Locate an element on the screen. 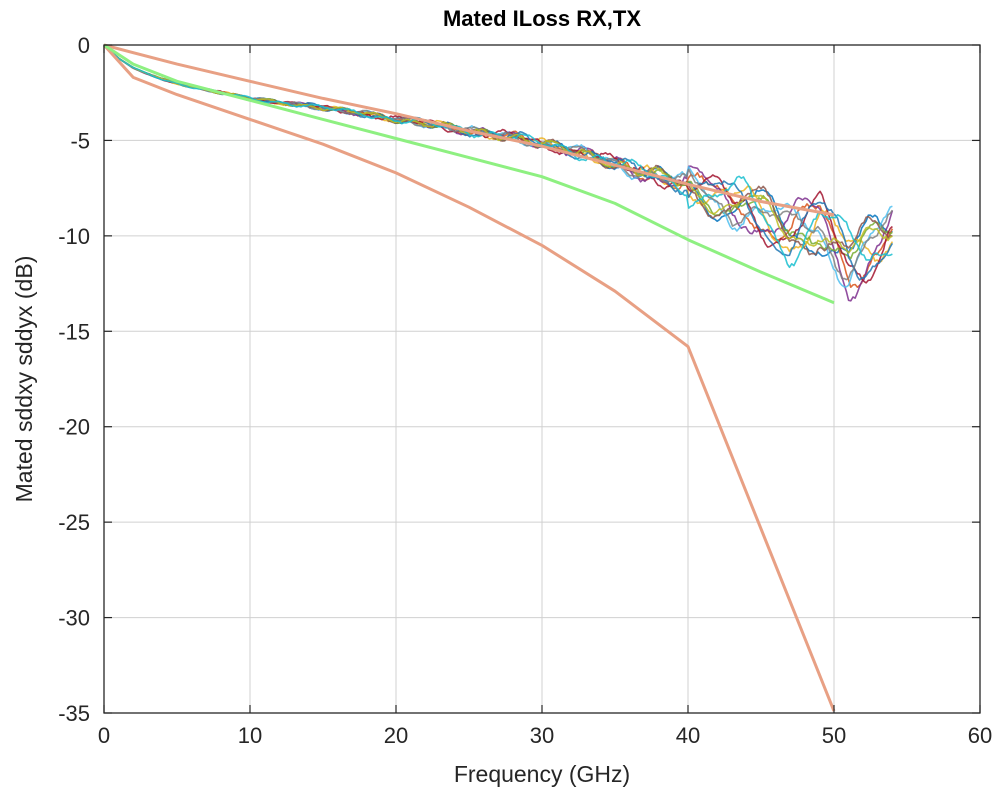 The height and width of the screenshot is (796, 1003). x-axis-title: Frequency (GHz) is located at coordinates (542, 774).